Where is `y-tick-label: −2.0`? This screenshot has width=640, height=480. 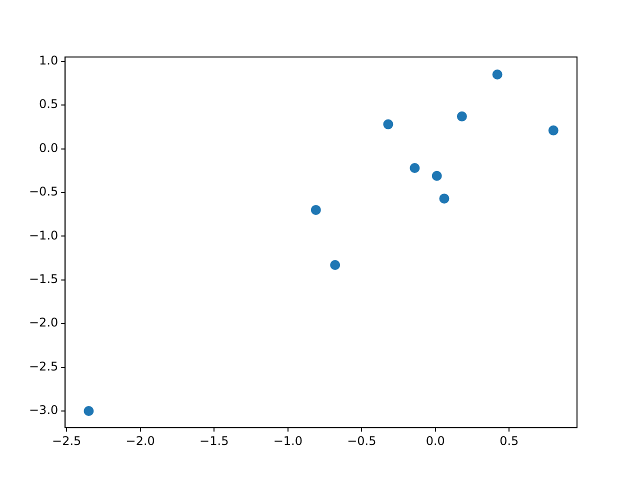 y-tick-label: −2.0 is located at coordinates (43, 323).